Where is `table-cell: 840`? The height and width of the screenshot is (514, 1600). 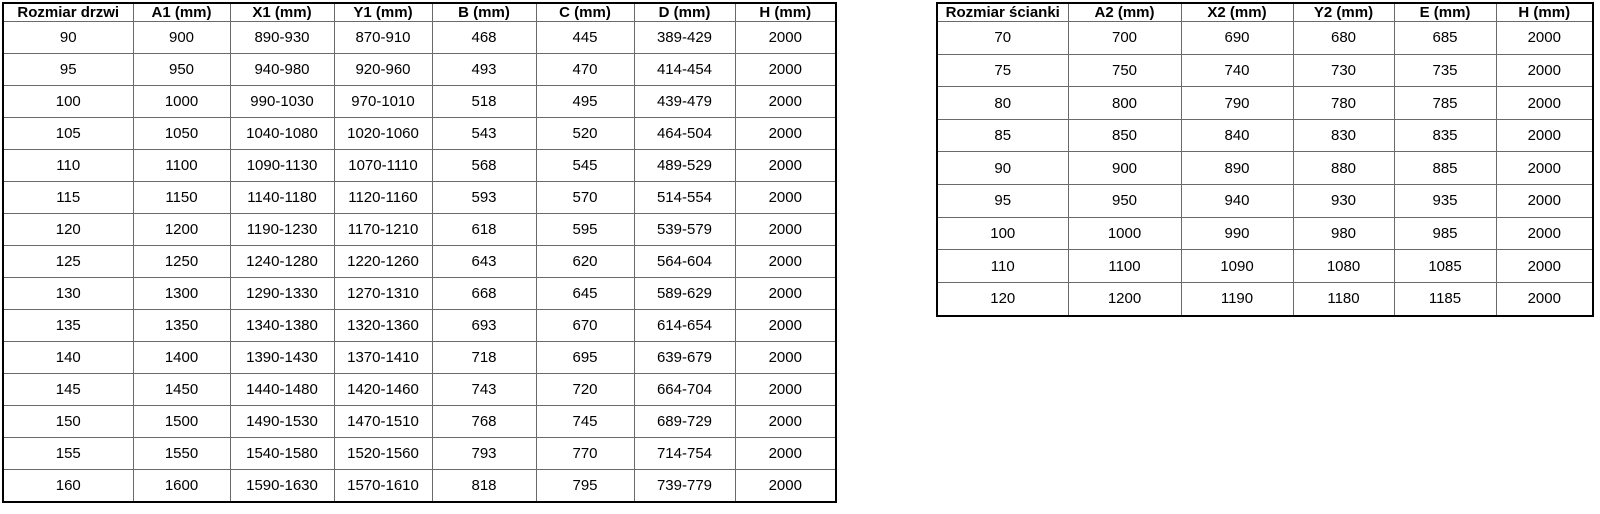 table-cell: 840 is located at coordinates (1237, 135).